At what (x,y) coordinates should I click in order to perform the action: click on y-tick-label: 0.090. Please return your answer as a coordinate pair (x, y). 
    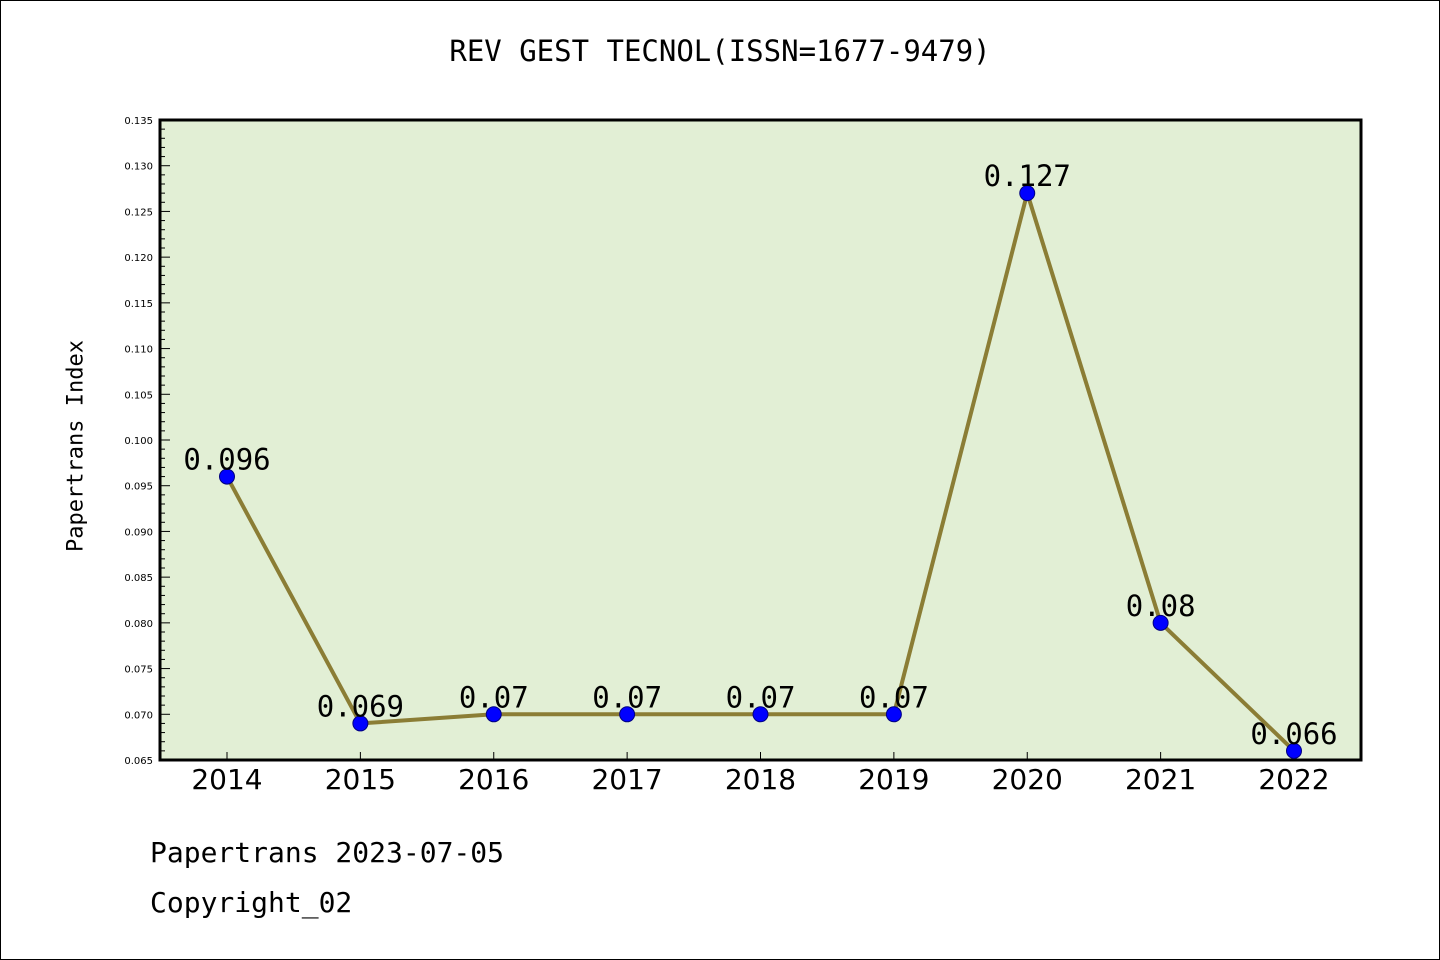
    Looking at the image, I should click on (138, 532).